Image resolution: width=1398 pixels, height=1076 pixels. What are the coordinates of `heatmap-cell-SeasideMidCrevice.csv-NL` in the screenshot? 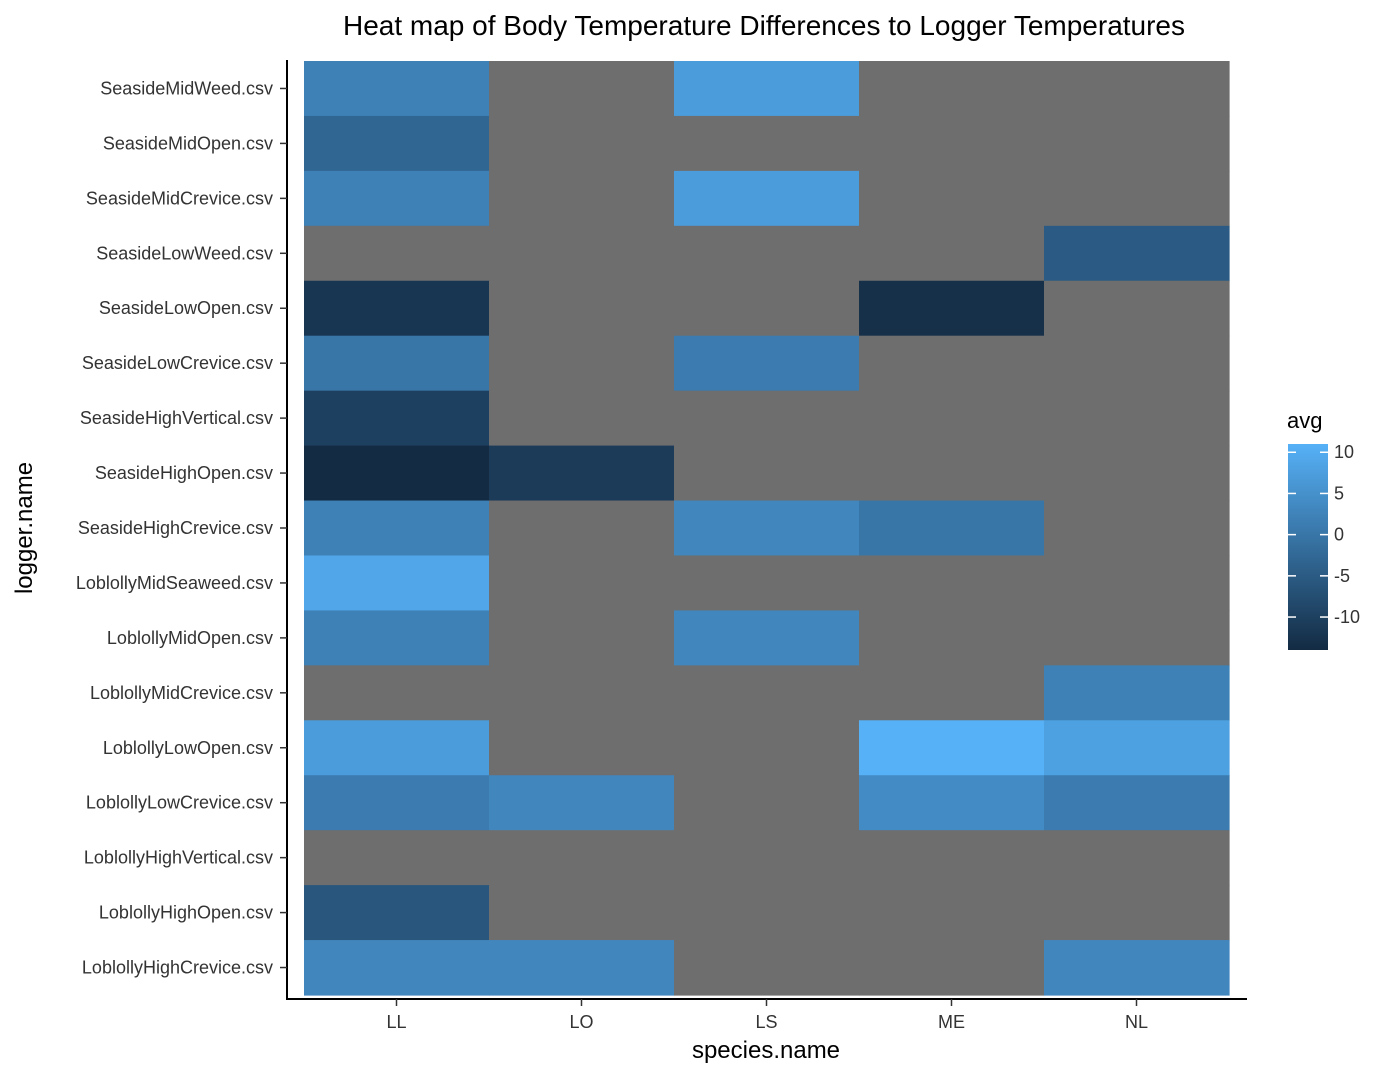 It's located at (1137, 198).